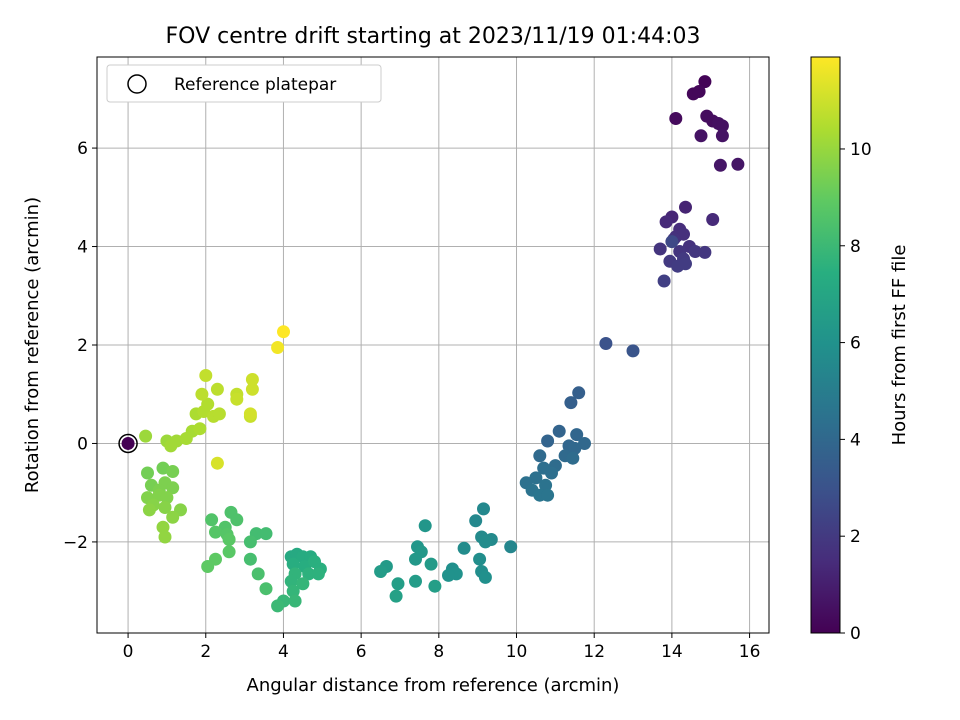 The width and height of the screenshot is (960, 720). Describe the element at coordinates (82, 248) in the screenshot. I see `y-tick-label: 4` at that location.